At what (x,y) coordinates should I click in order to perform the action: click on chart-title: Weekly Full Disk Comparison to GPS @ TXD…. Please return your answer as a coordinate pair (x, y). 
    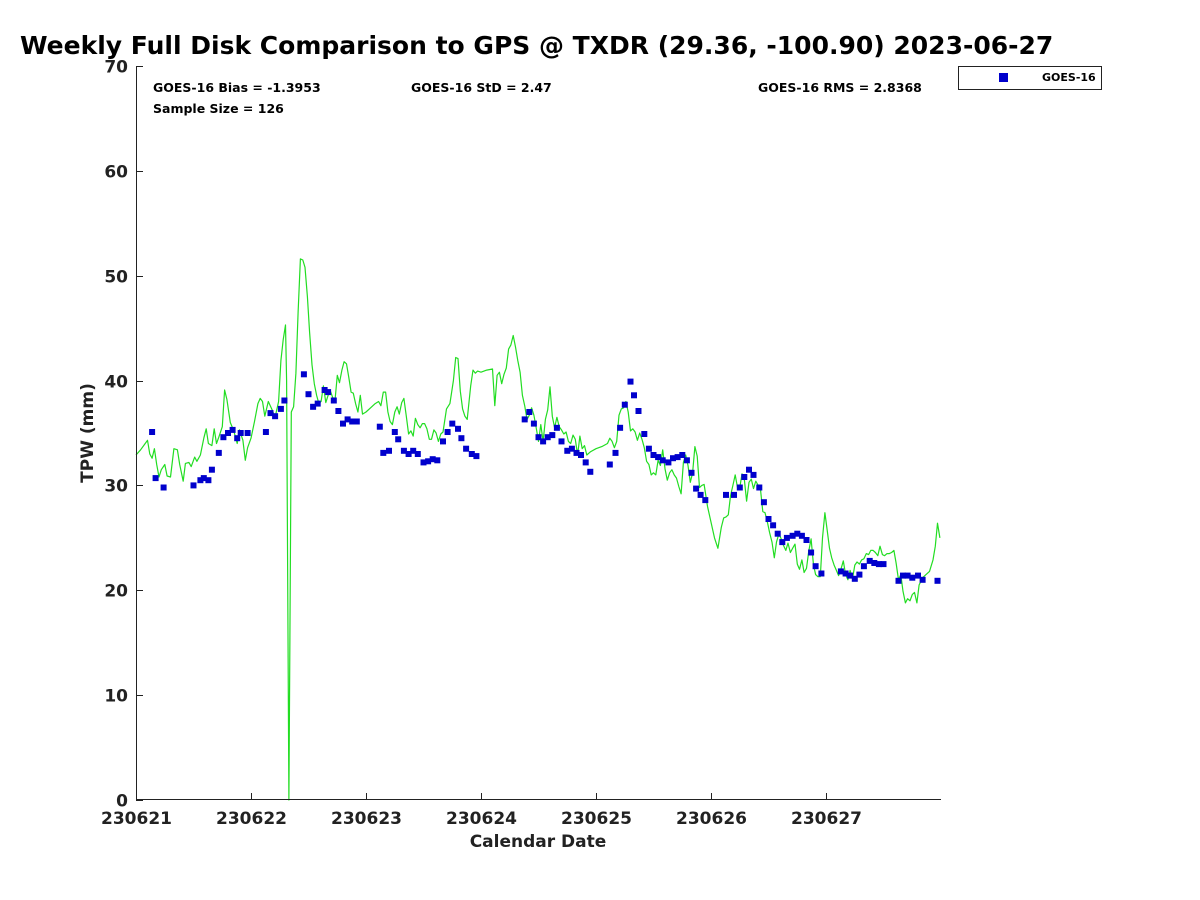
    Looking at the image, I should click on (536, 45).